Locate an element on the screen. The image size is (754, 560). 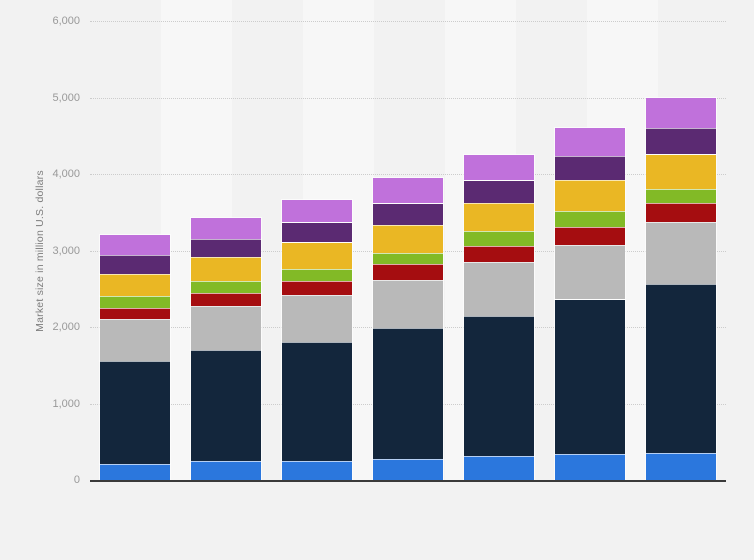
bar-4-segment-3-gray is located at coordinates (408, 304).